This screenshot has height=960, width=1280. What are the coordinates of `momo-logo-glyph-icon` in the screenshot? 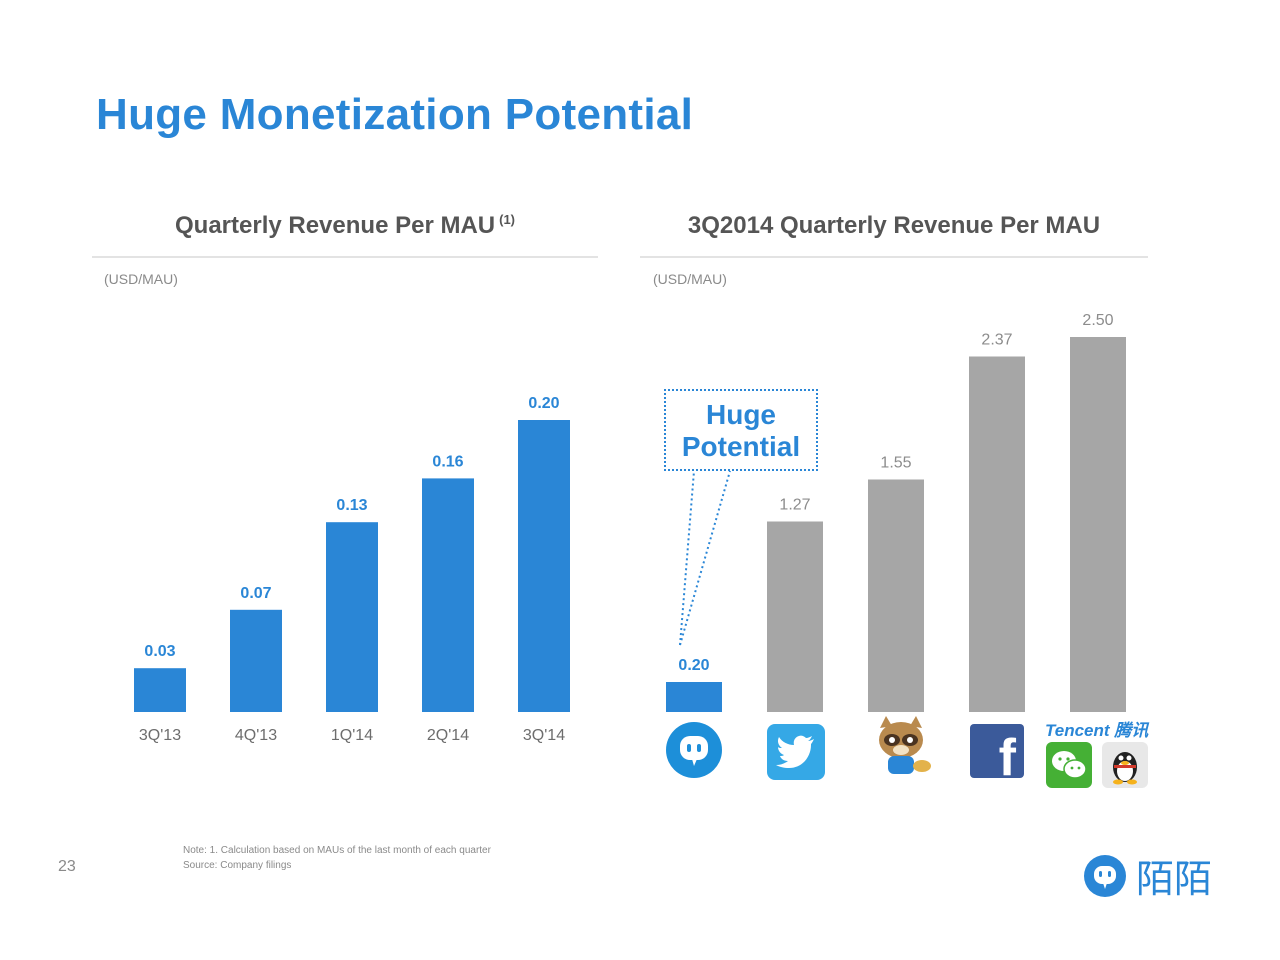 It's located at (1105, 877).